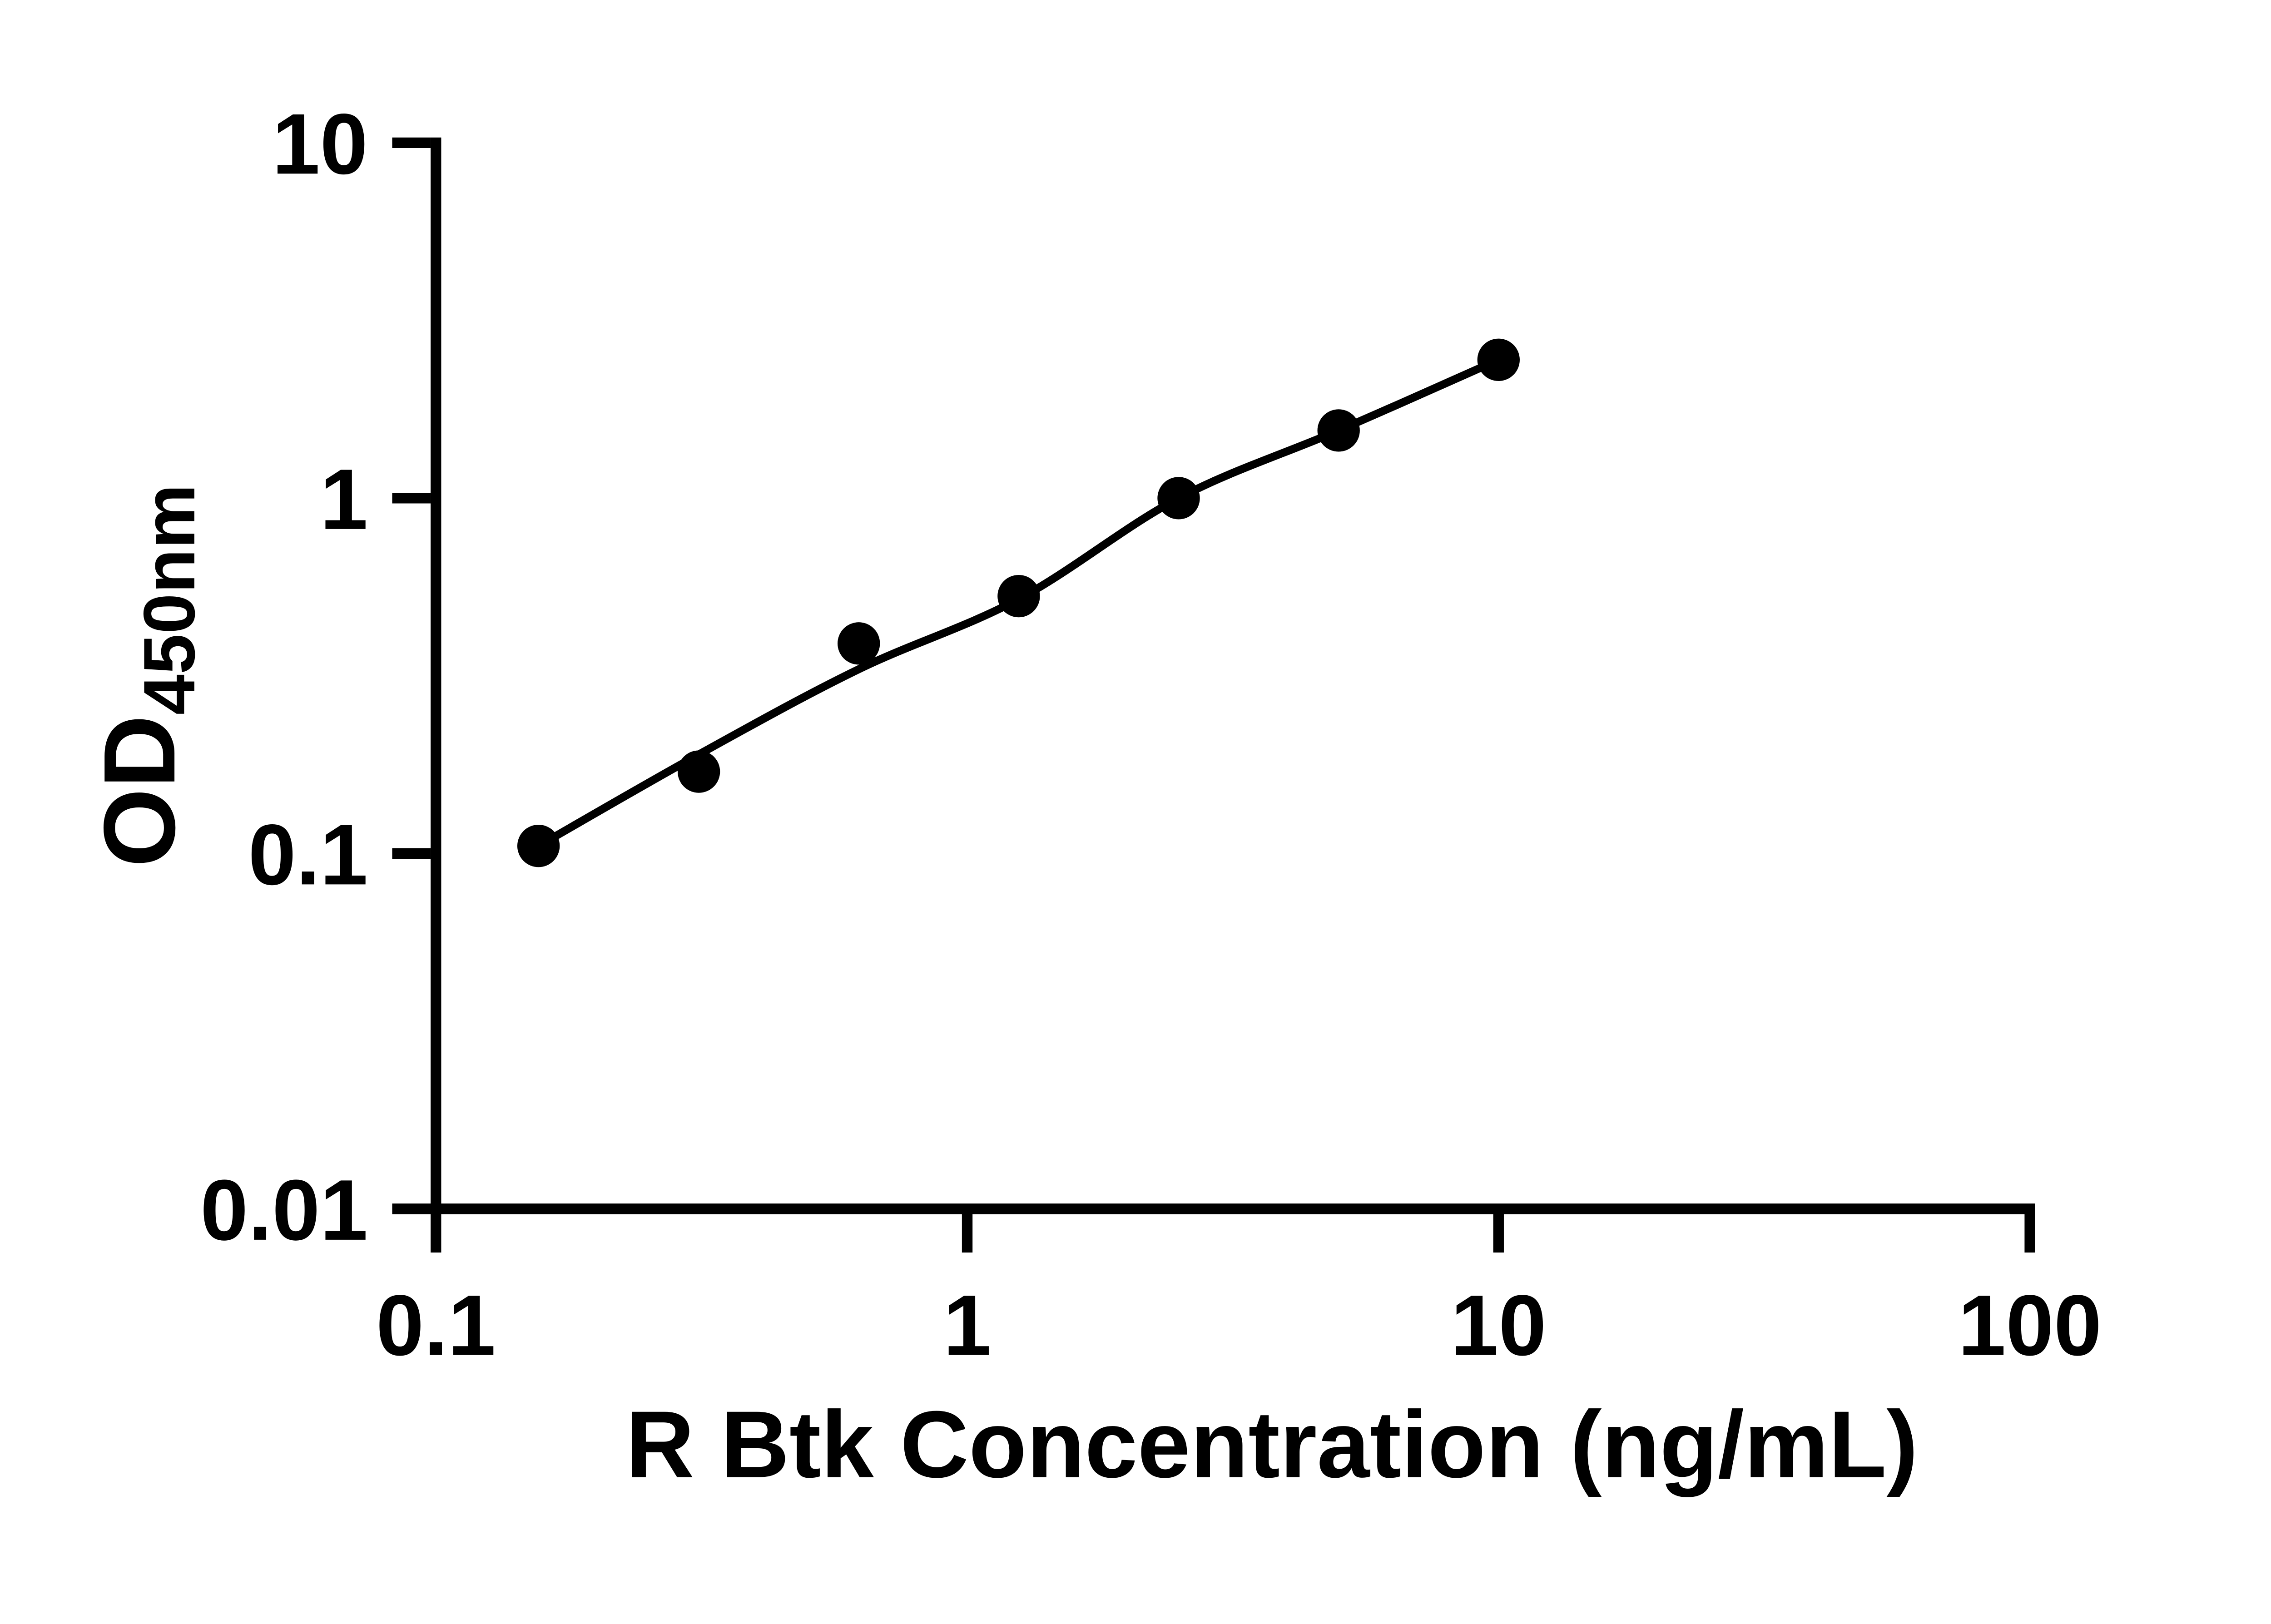  Describe the element at coordinates (344, 499) in the screenshot. I see `y-tick-label: 1` at that location.